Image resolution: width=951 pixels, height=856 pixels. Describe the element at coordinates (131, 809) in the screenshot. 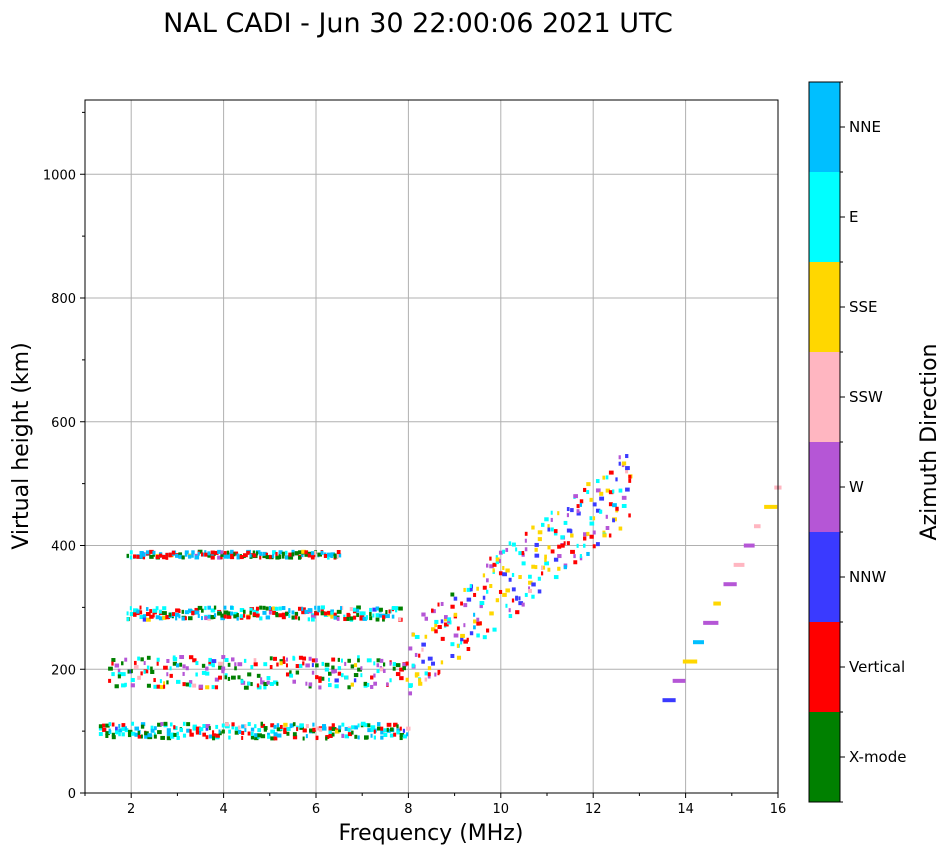

I see `x-tick-label: 2` at that location.